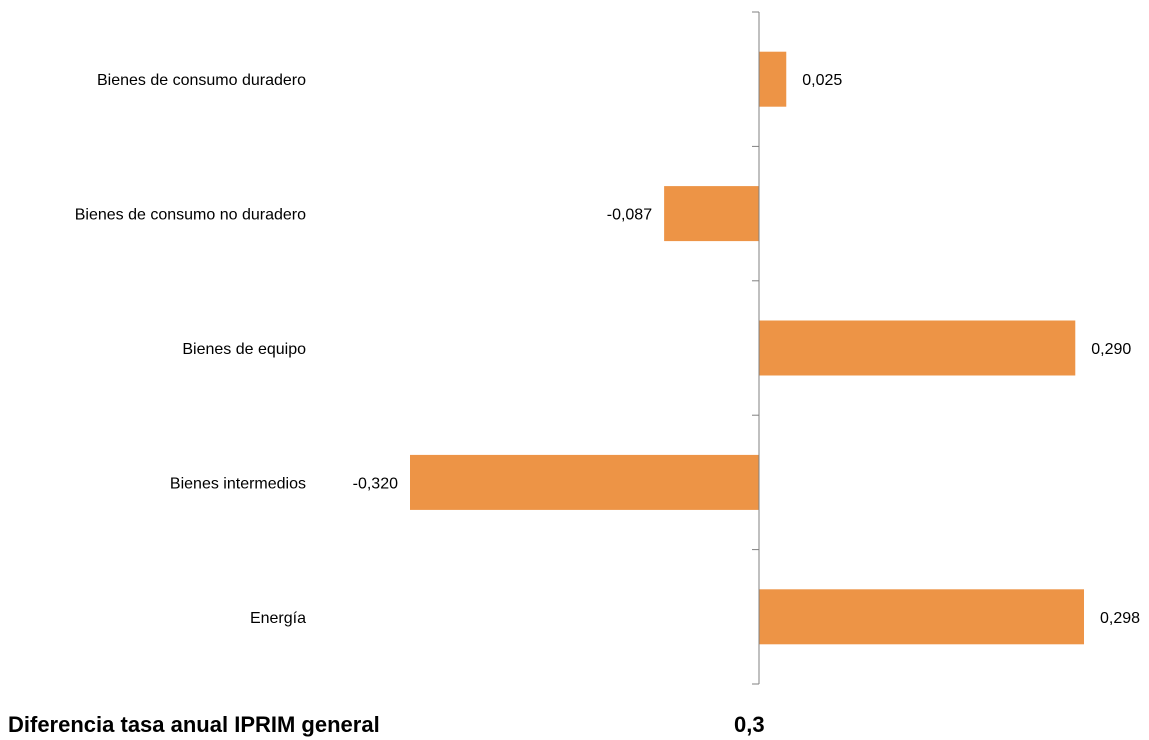 The width and height of the screenshot is (1149, 740). Describe the element at coordinates (822, 80) in the screenshot. I see `data-label: 0,025` at that location.